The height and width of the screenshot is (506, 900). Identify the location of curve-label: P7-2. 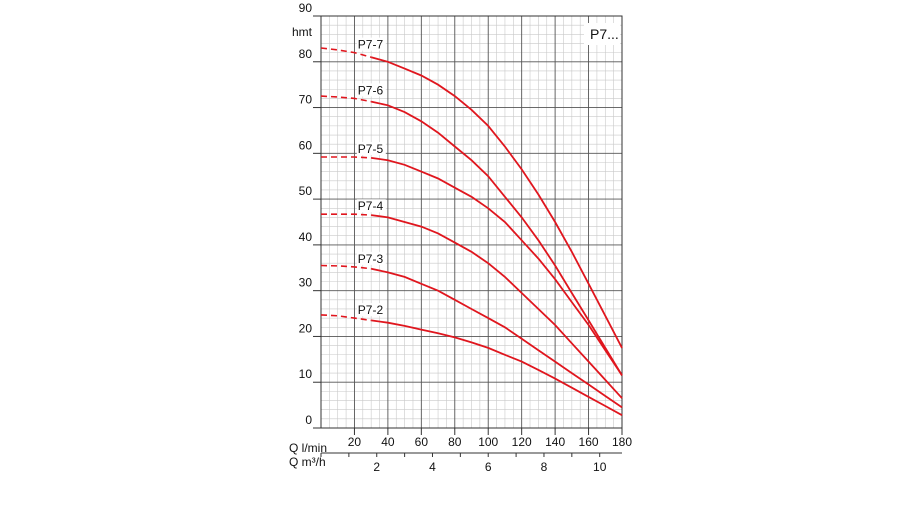
(371, 310).